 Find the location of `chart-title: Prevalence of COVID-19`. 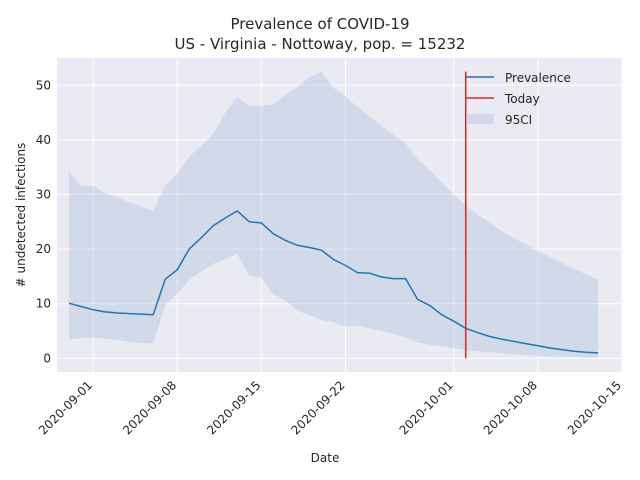

chart-title: Prevalence of COVID-19 is located at coordinates (319, 24).